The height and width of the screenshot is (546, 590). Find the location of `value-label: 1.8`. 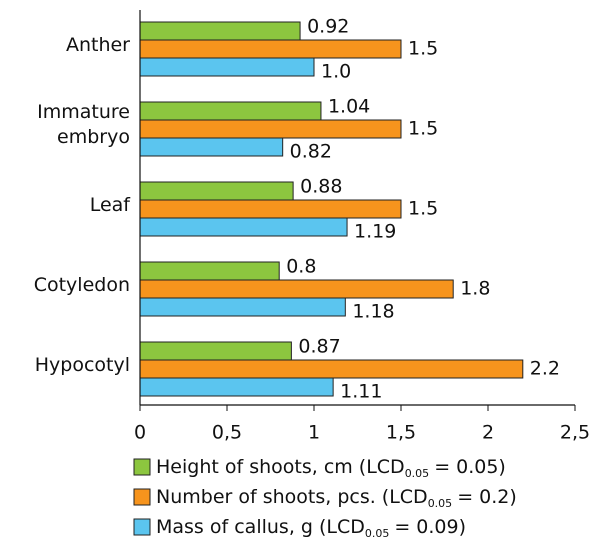

value-label: 1.8 is located at coordinates (475, 289).